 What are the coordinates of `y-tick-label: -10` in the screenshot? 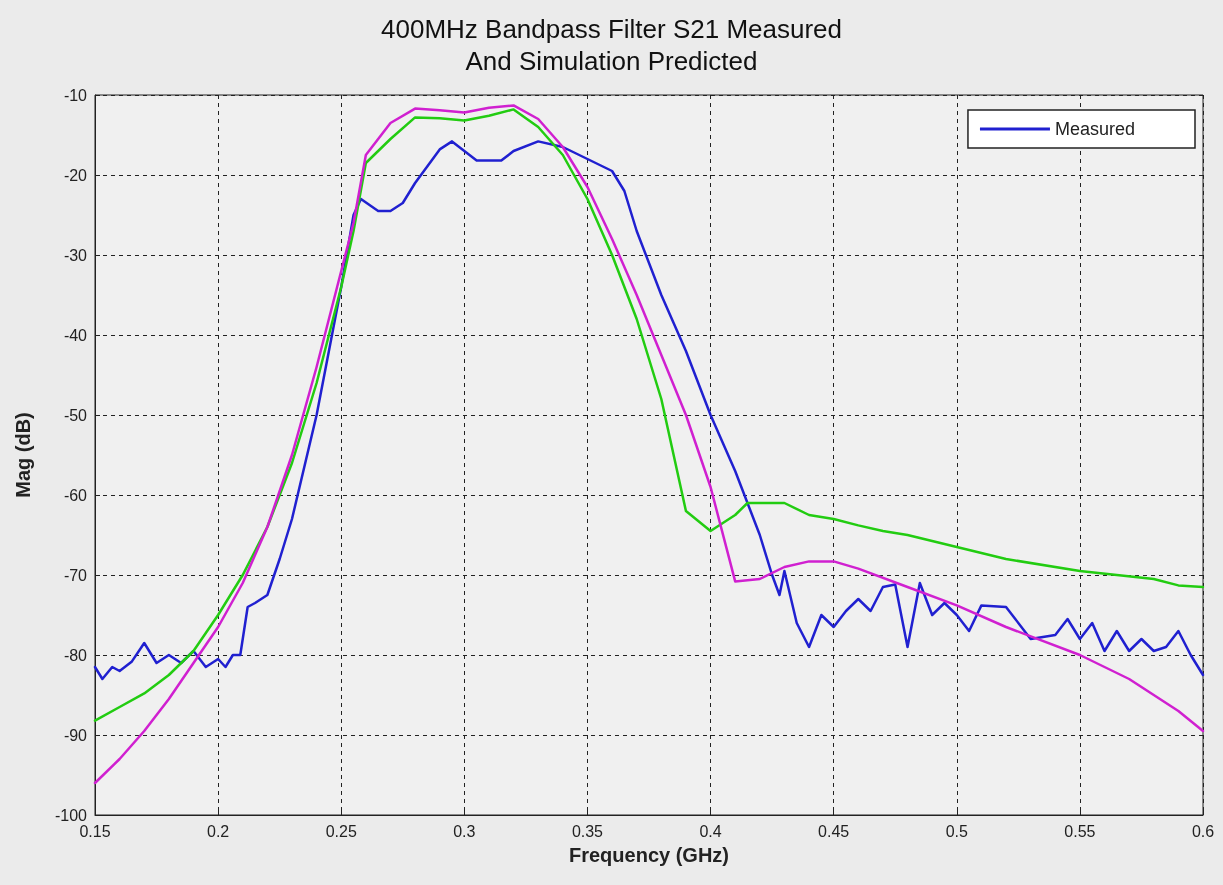 It's located at (75, 95).